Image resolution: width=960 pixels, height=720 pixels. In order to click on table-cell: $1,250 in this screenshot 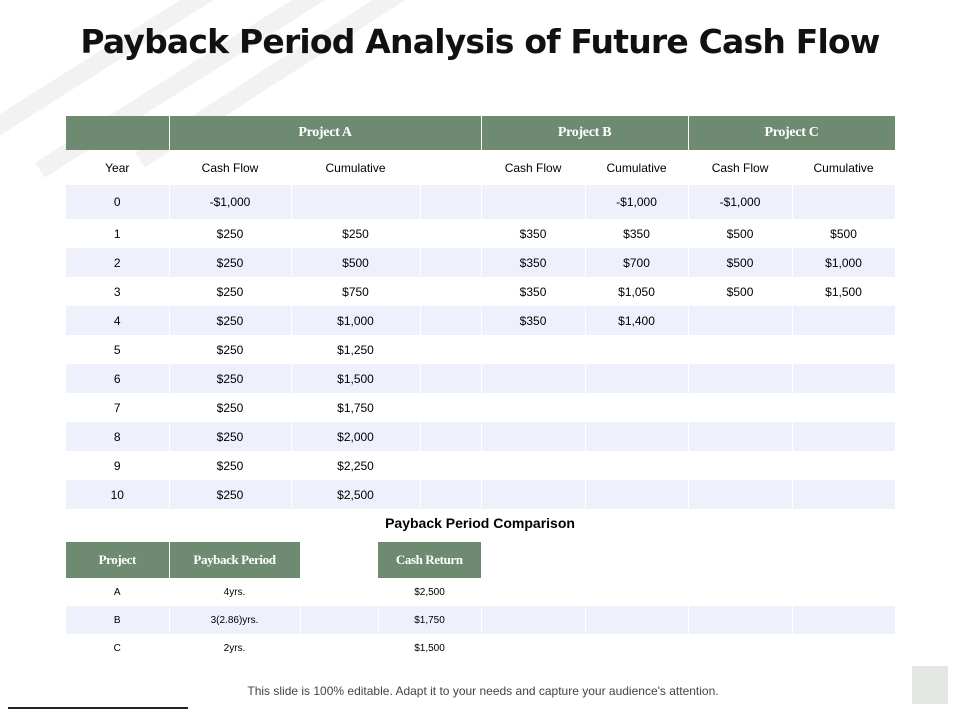, I will do `click(356, 349)`.